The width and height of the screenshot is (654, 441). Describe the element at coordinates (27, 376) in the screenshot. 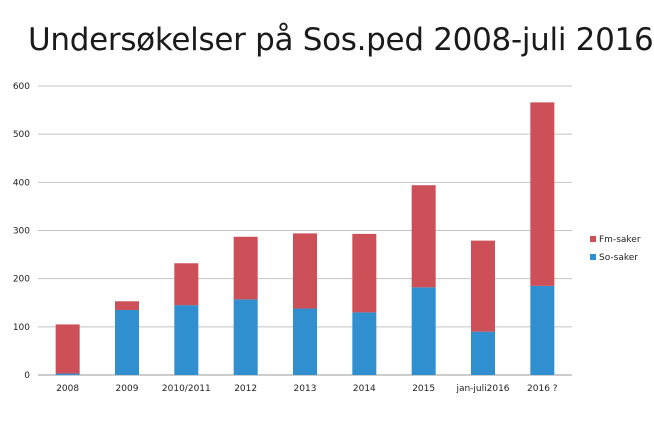

I see `y-tick-label: 0` at that location.